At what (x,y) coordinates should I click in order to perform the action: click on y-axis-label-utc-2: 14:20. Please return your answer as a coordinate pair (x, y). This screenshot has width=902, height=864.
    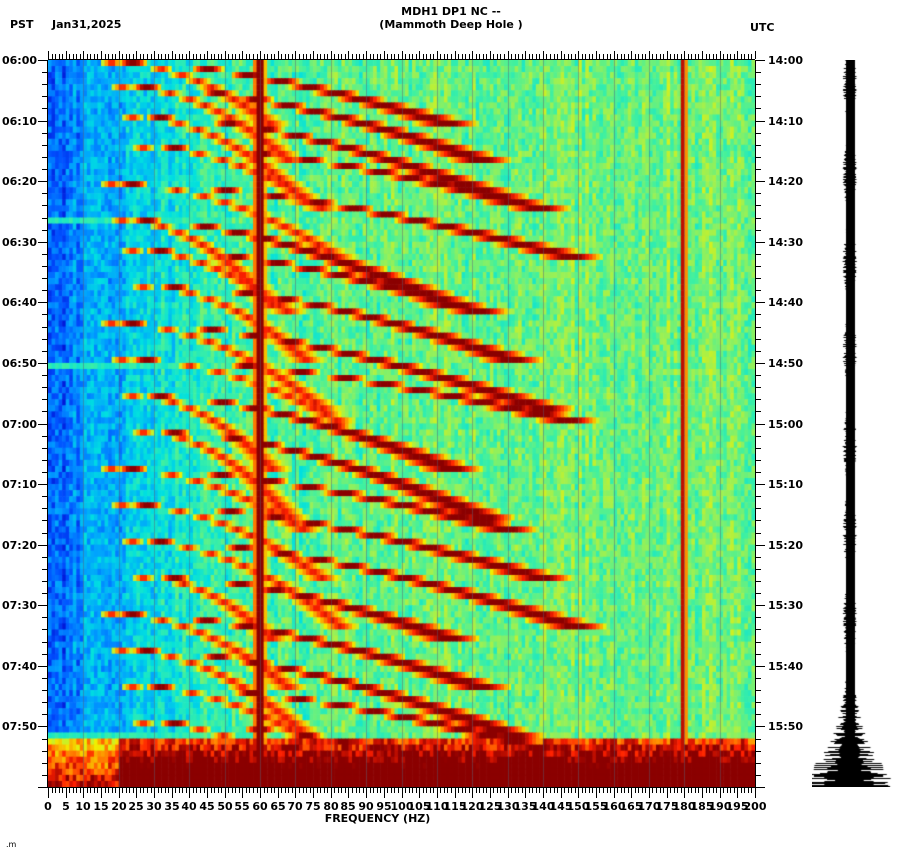
    Looking at the image, I should click on (786, 181).